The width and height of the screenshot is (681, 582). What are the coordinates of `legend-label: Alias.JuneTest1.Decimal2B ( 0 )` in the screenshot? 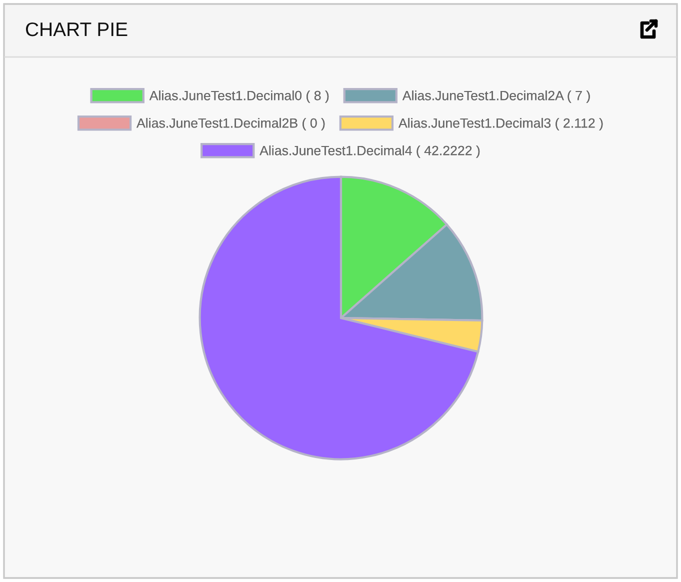 It's located at (230, 124).